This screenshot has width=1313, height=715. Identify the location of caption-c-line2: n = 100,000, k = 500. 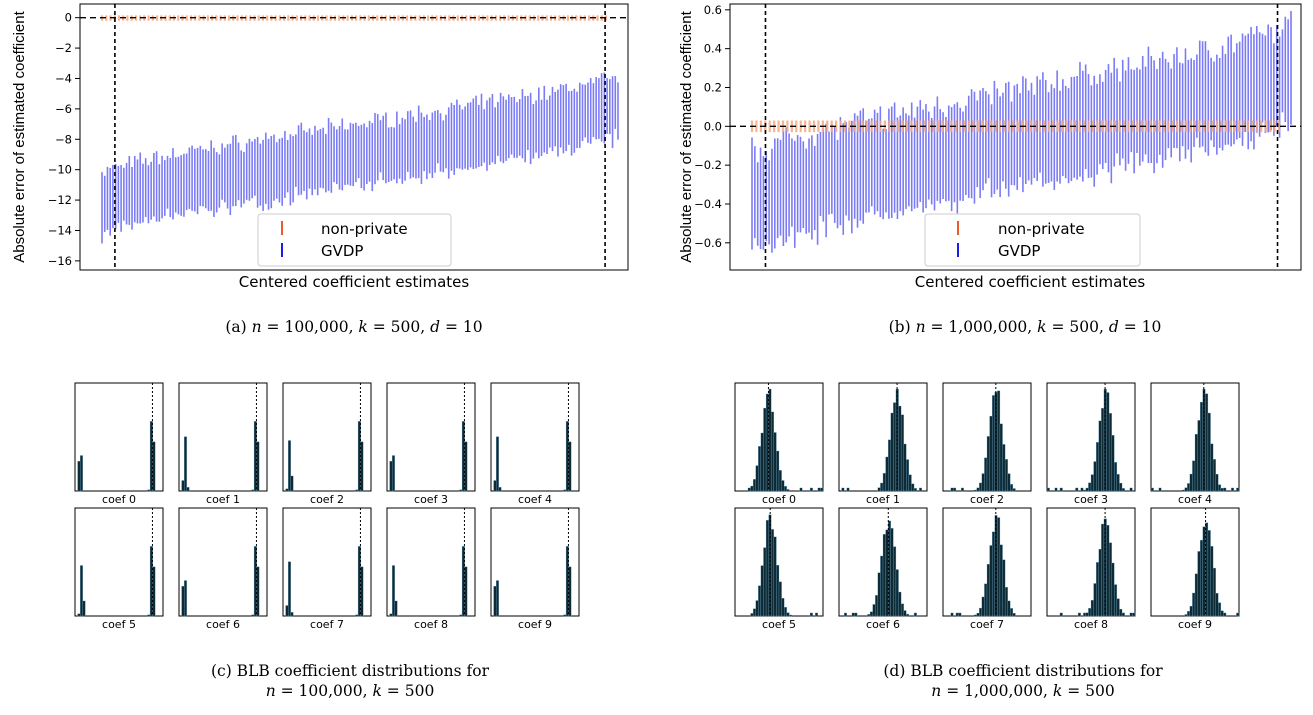
(350, 691).